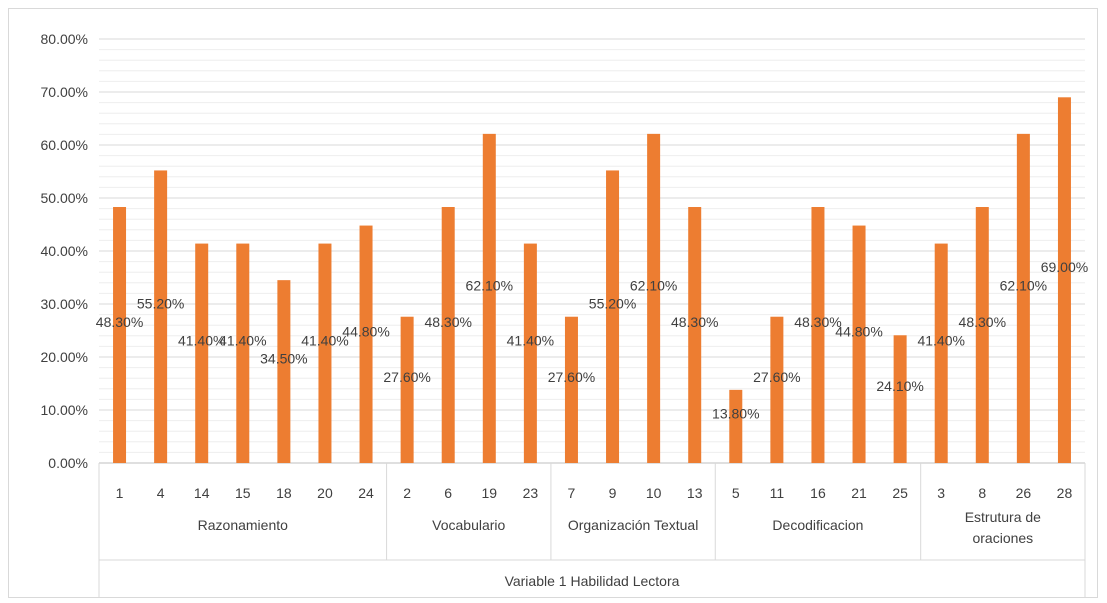  I want to click on y-tick-label: 60.00%, so click(64, 145).